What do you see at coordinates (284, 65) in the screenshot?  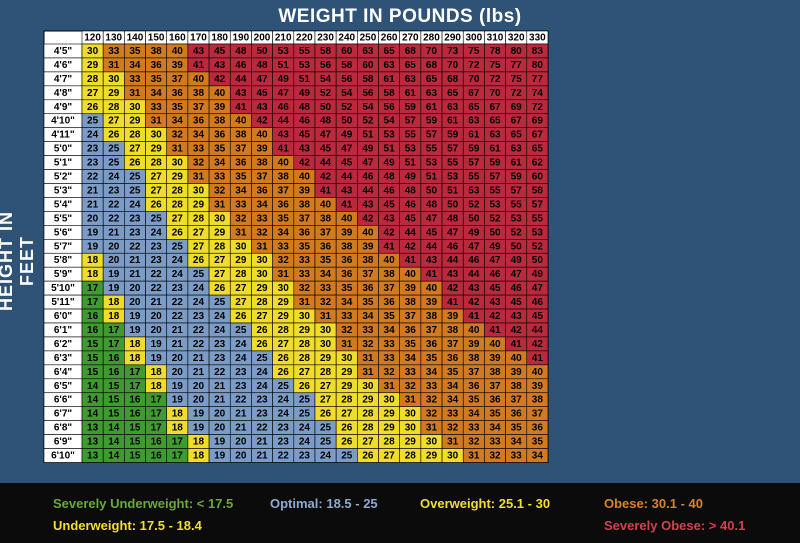 I see `bmi-value: 51` at bounding box center [284, 65].